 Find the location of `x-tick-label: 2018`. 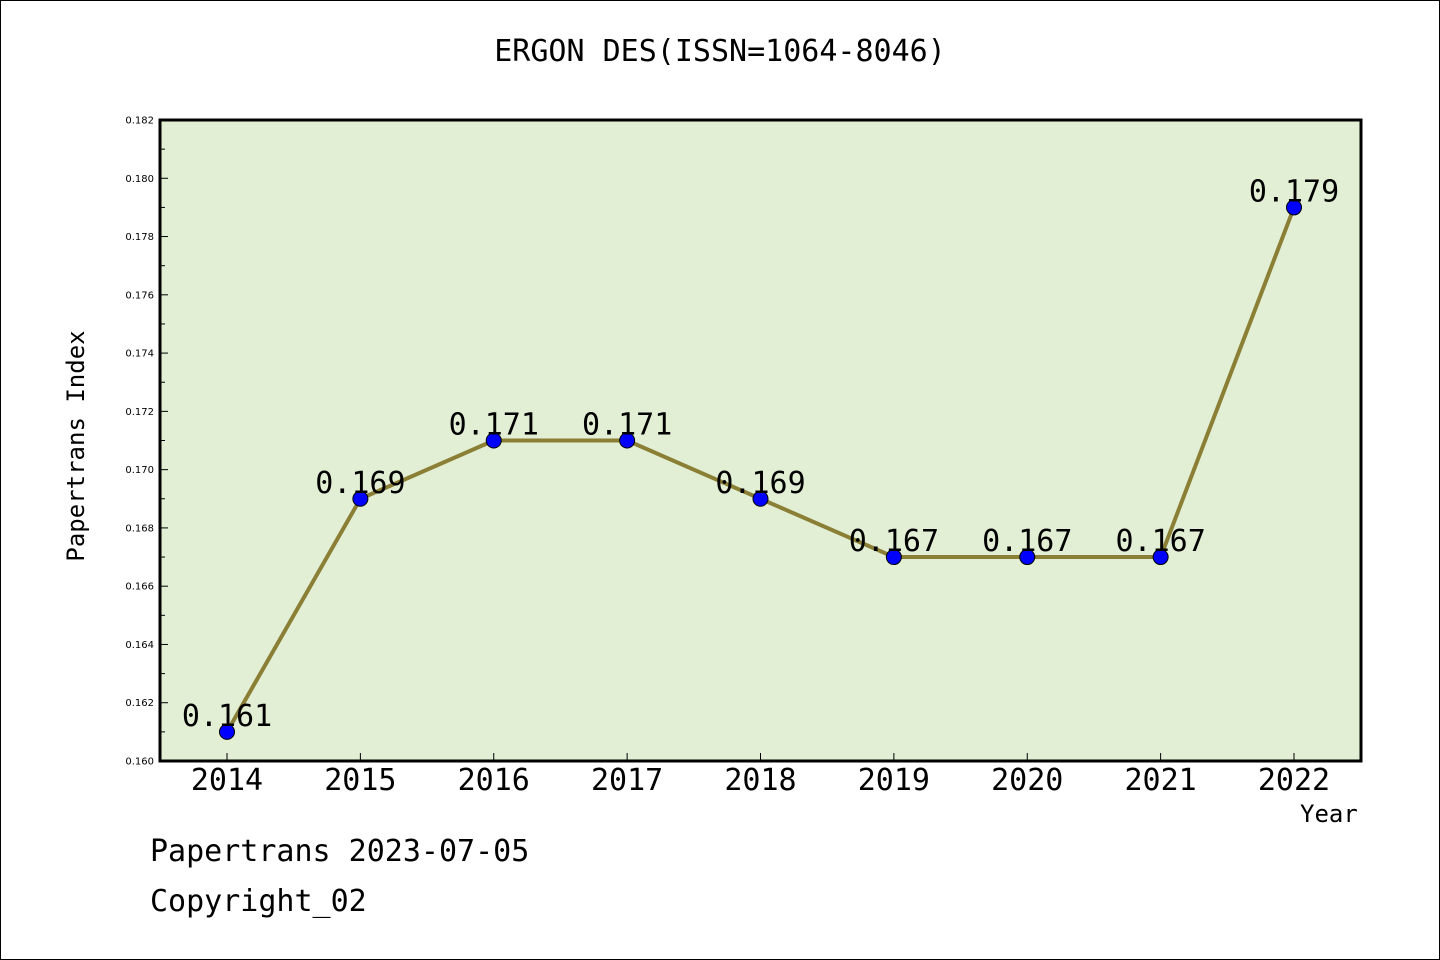

x-tick-label: 2018 is located at coordinates (760, 780).